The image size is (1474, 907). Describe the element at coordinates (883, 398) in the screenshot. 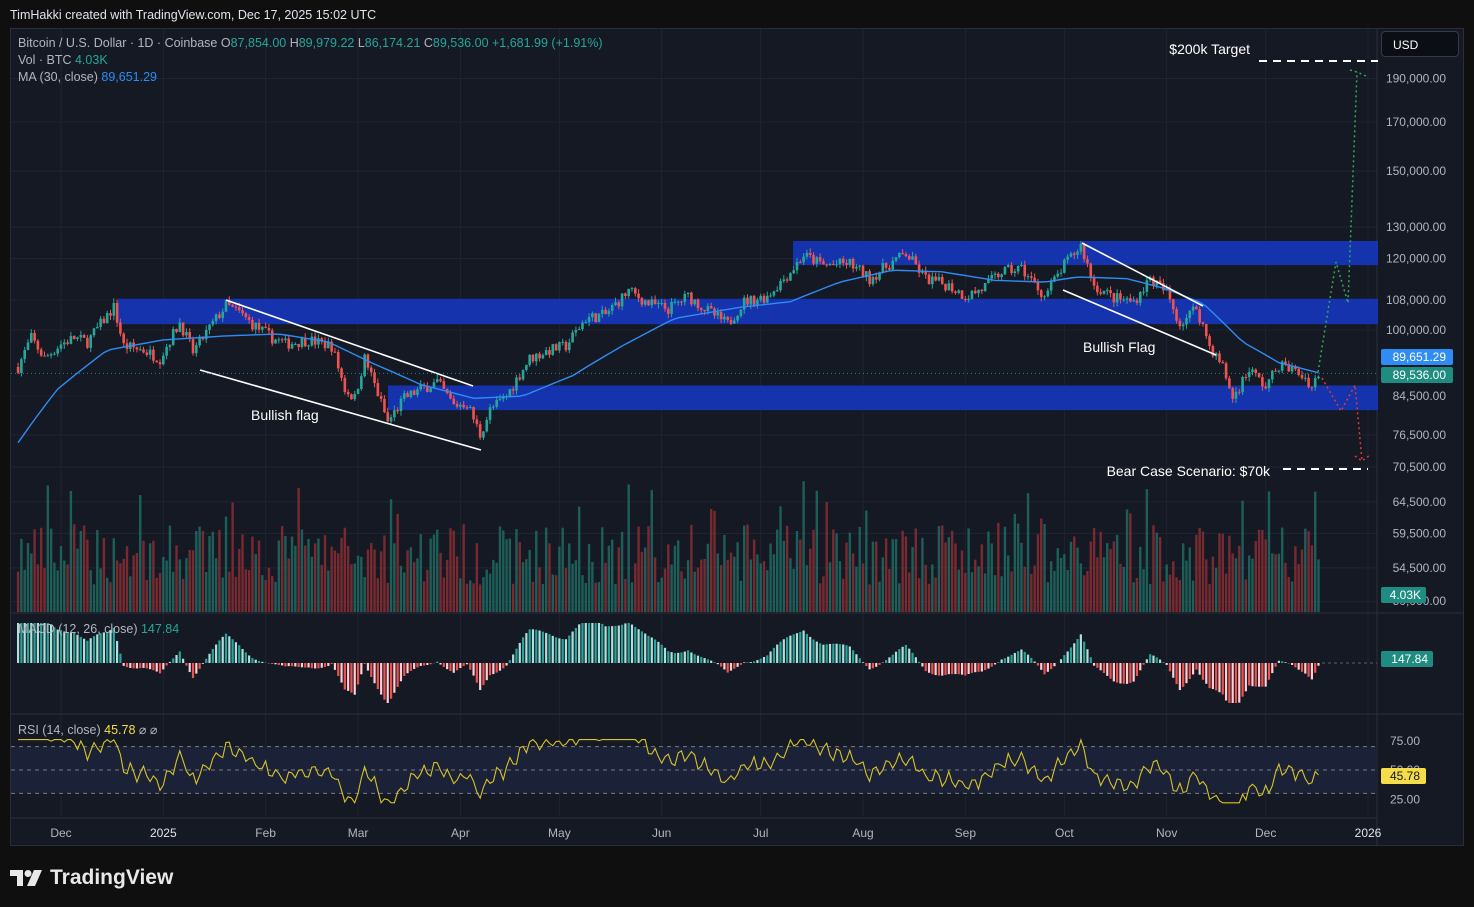

I see `zone-support` at that location.